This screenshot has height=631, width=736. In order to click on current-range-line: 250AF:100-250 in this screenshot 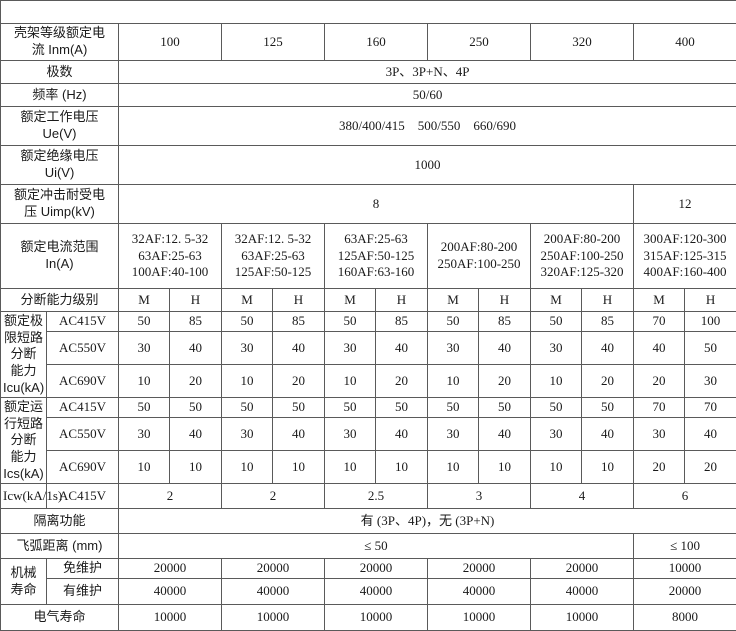, I will do `click(479, 264)`.